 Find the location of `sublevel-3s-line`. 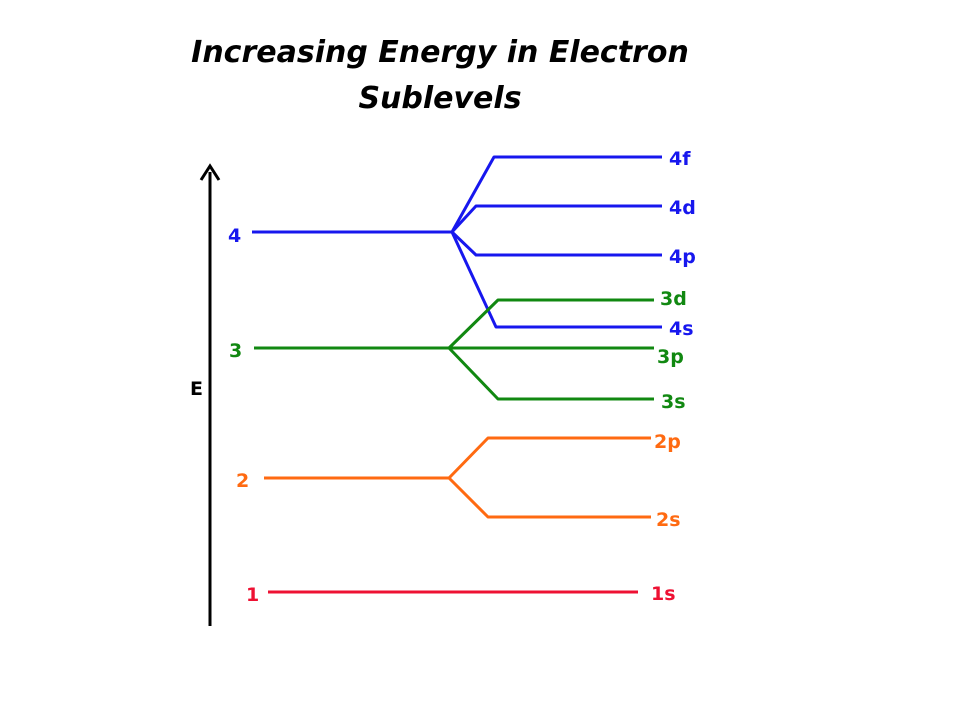

sublevel-3s-line is located at coordinates (550, 373).